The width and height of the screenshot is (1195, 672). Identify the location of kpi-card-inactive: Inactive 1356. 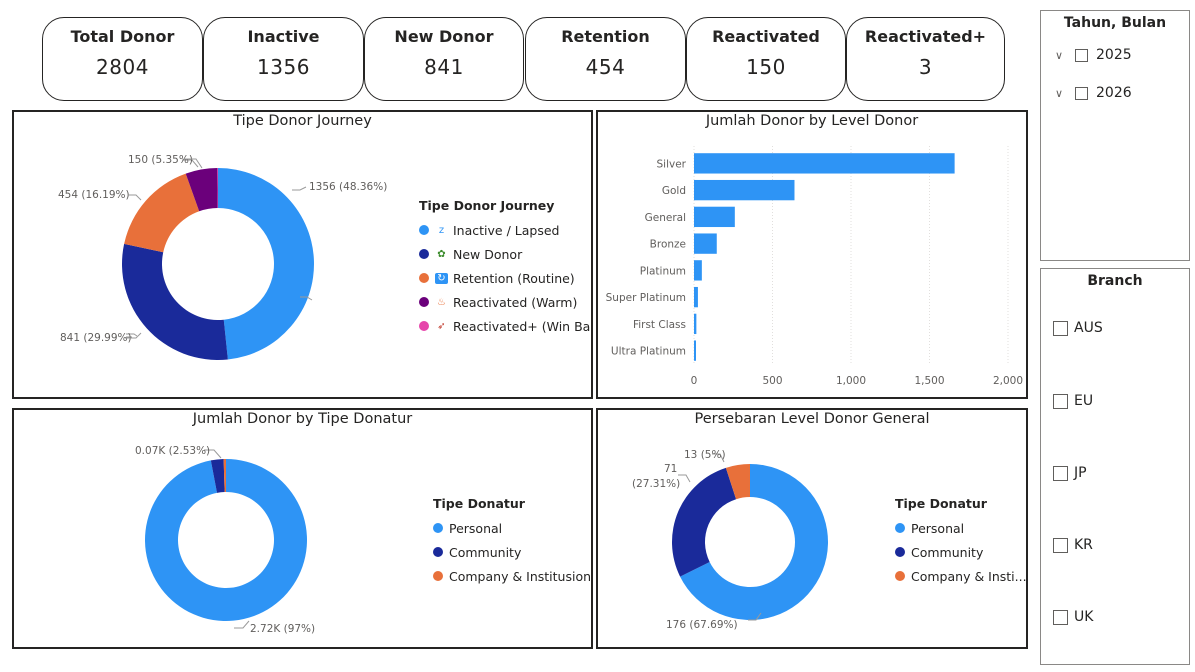
(283, 59).